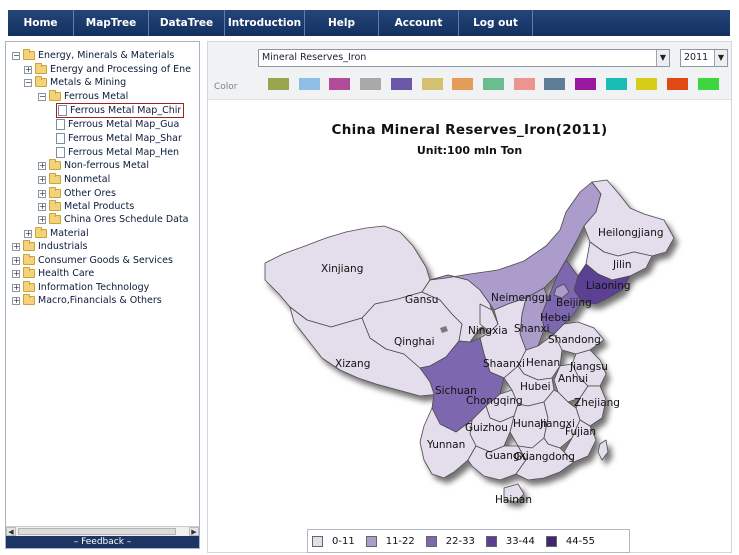 The height and width of the screenshot is (555, 739). What do you see at coordinates (119, 138) in the screenshot?
I see `tree-item: Ferrous Metal Map_Shar` at bounding box center [119, 138].